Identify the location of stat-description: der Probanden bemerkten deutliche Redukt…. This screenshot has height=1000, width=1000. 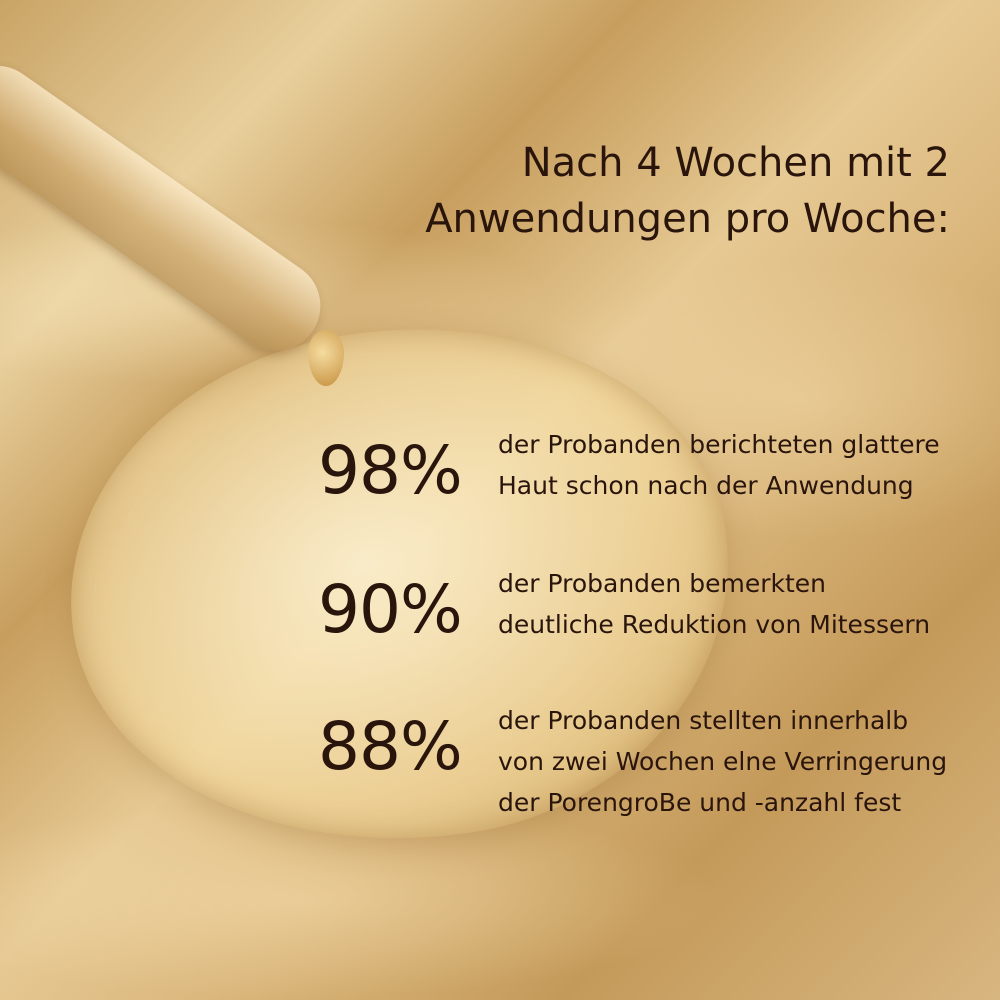
(714, 604).